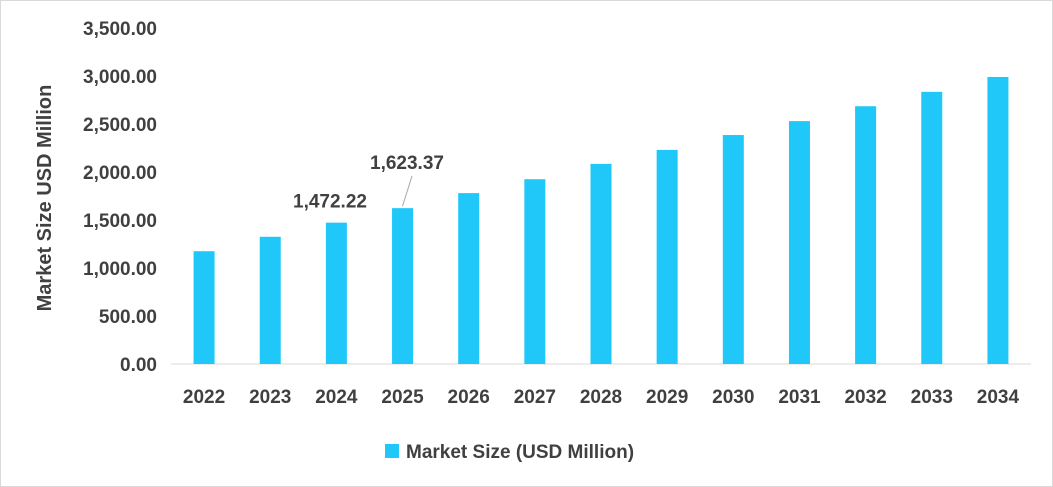 Image resolution: width=1053 pixels, height=487 pixels. Describe the element at coordinates (138, 365) in the screenshot. I see `y-tick-label: 0.00` at that location.